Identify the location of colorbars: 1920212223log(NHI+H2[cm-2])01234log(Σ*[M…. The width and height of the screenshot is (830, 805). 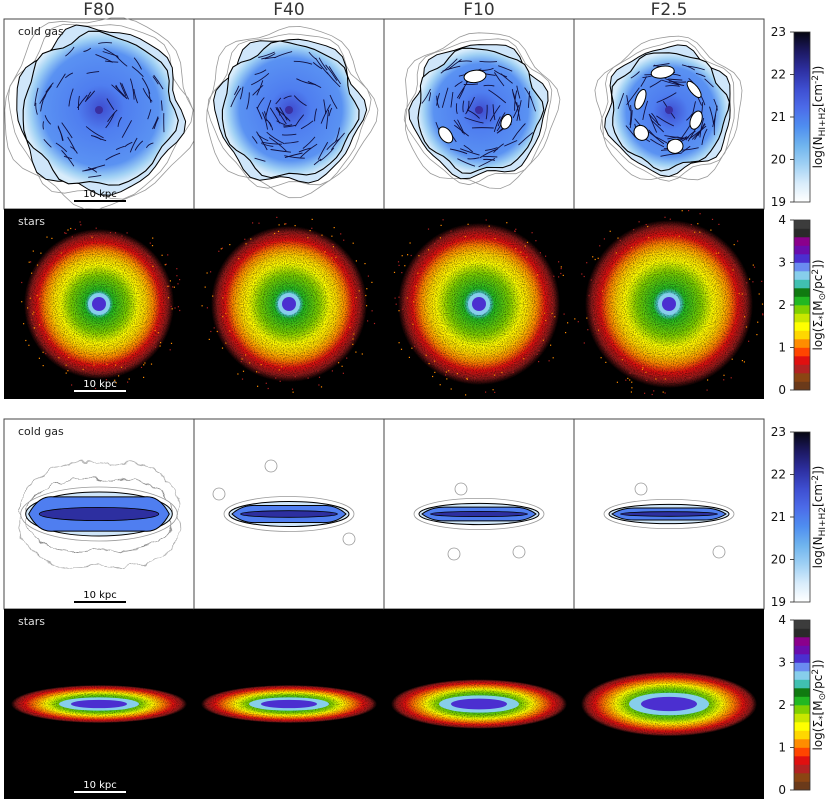
(799, 411).